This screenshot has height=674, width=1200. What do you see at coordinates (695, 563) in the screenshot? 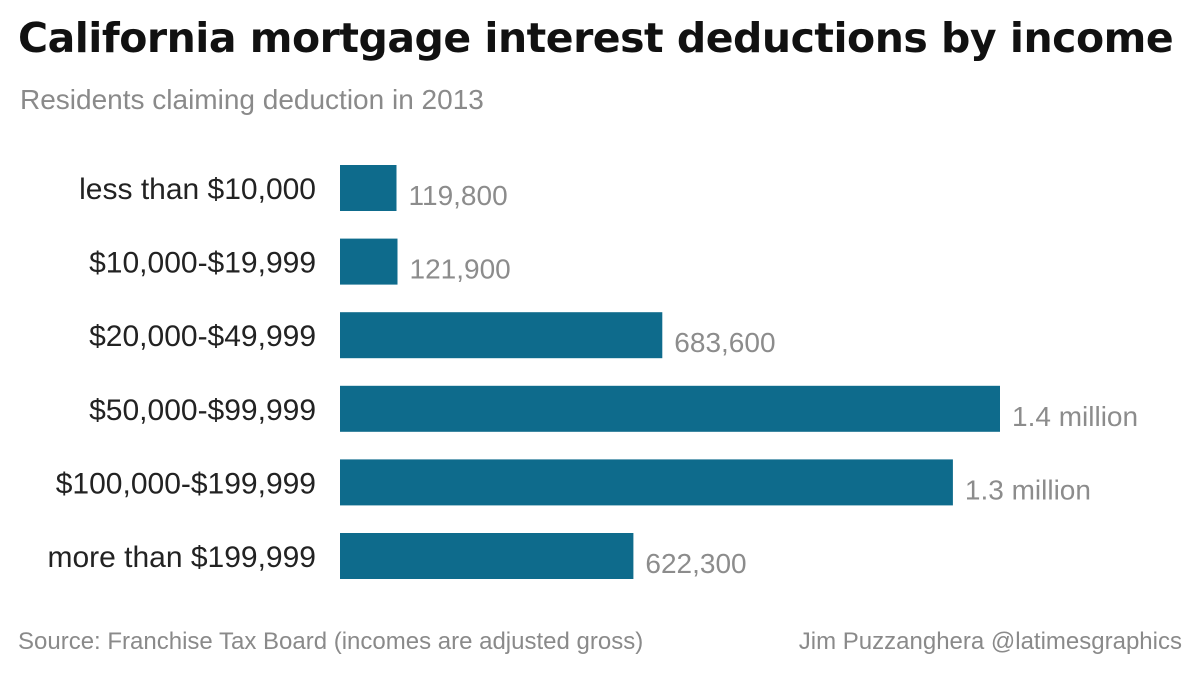
I see `value-label: 622,300` at bounding box center [695, 563].